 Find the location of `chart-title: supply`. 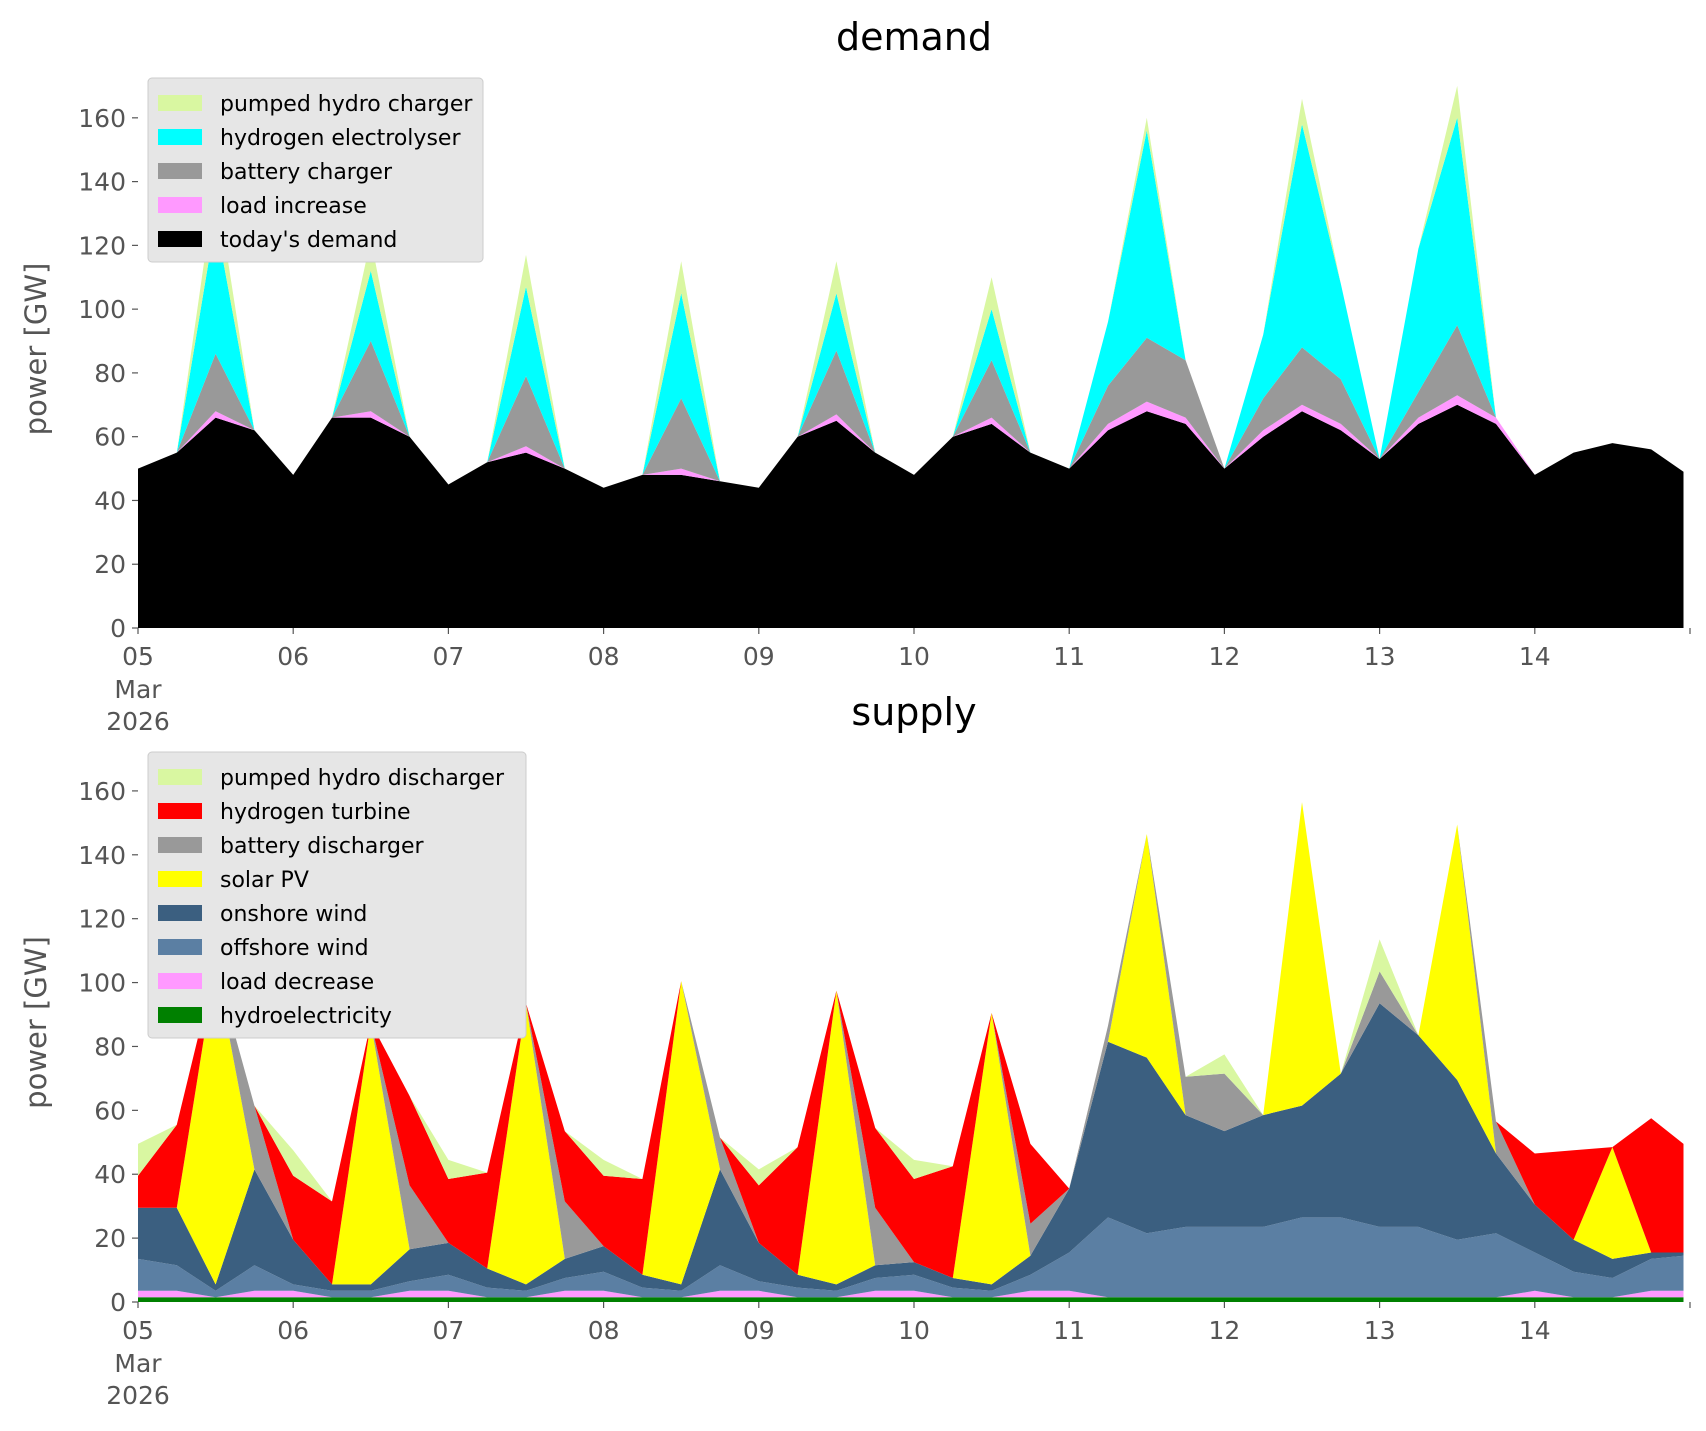

chart-title: supply is located at coordinates (913, 712).